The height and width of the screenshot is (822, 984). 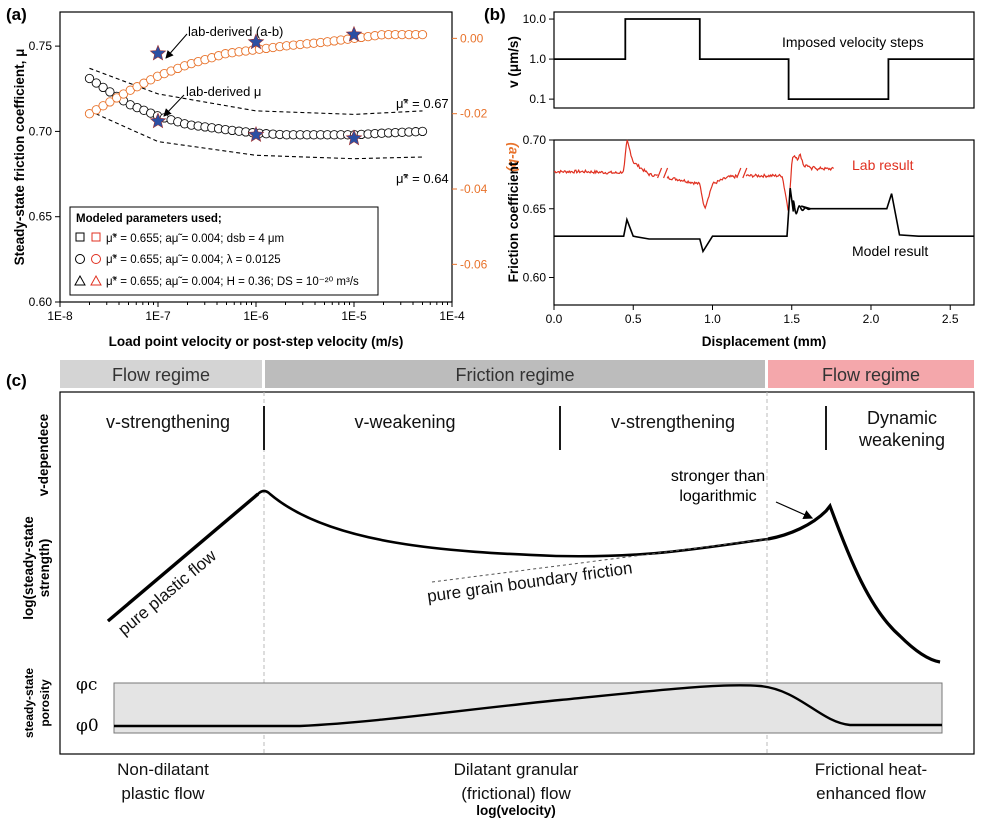 What do you see at coordinates (195, 239) in the screenshot?
I see `legend-entry-1: μ̃* = 0.655; aμ̃ = 0.004; dsb = 4 μm` at bounding box center [195, 239].